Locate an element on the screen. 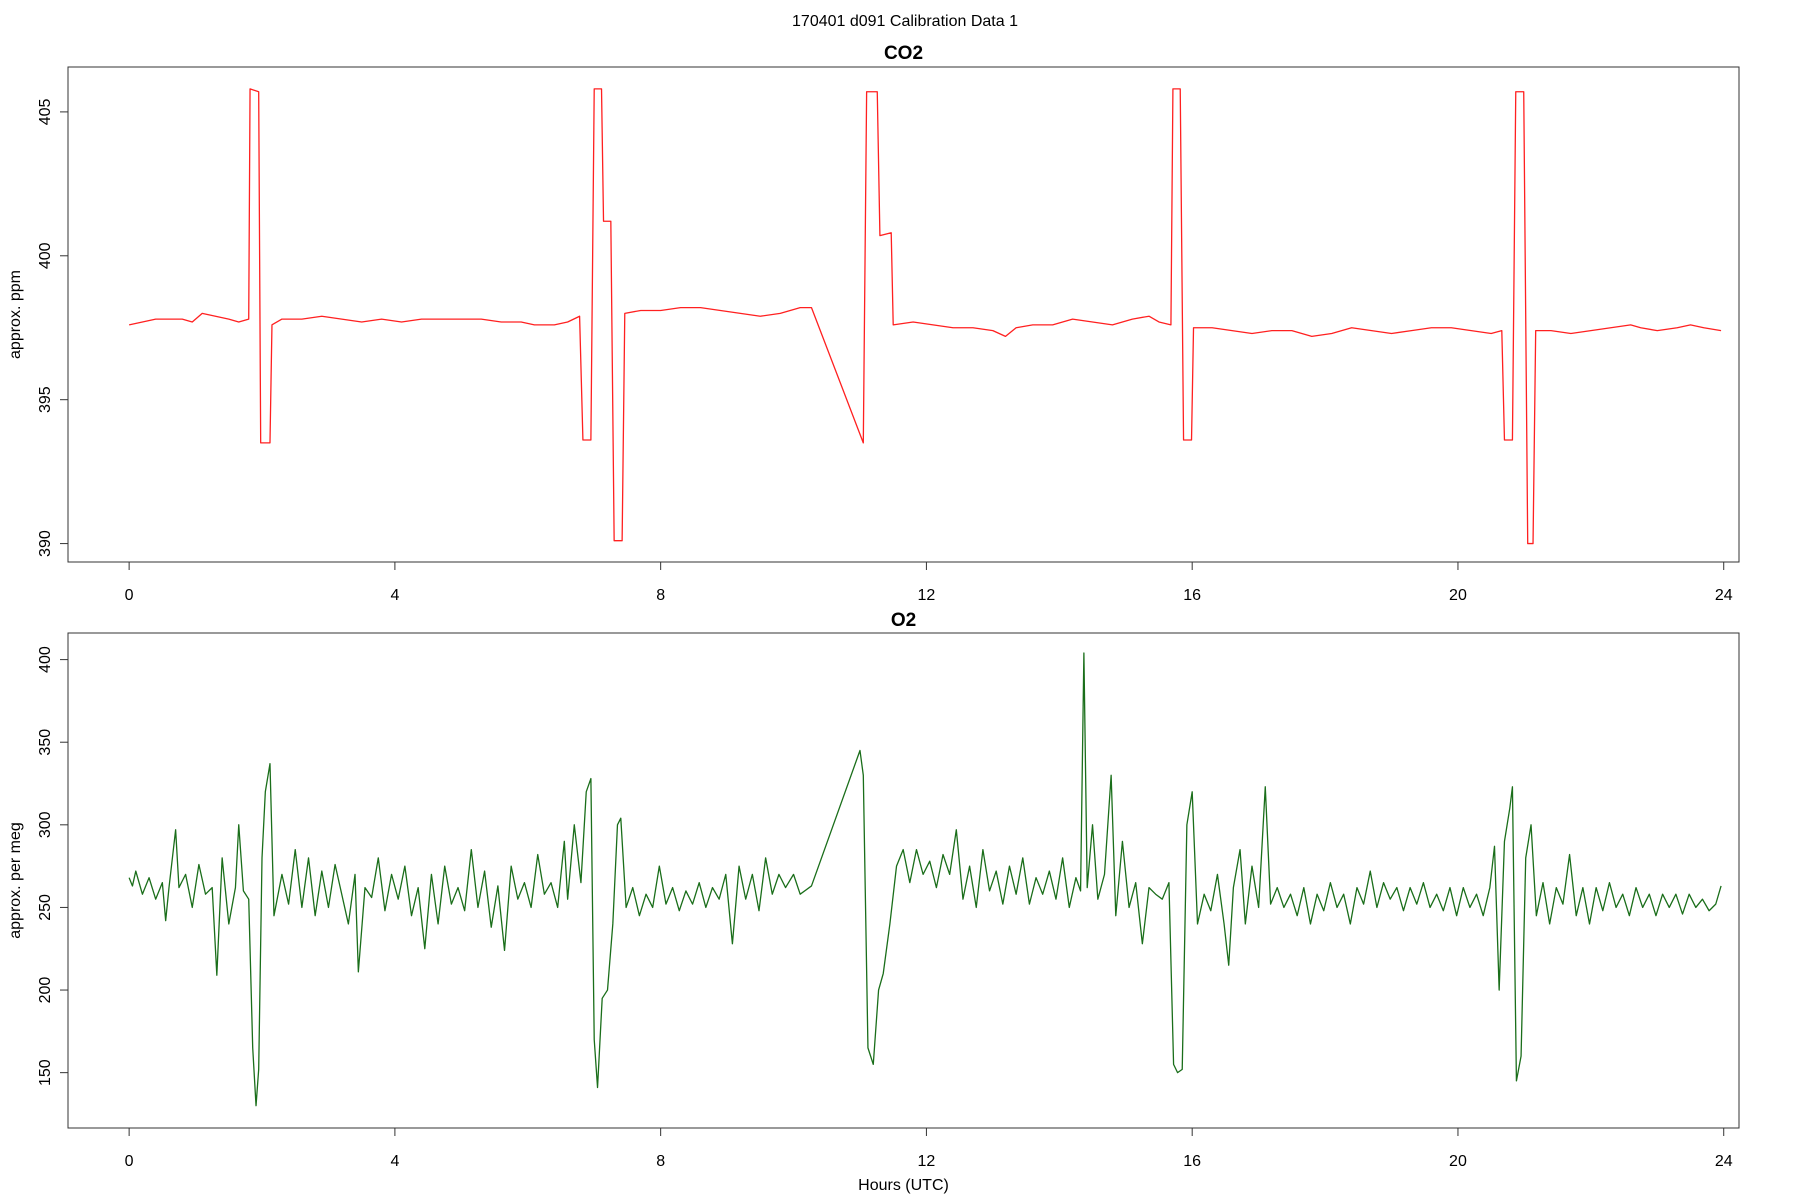 The height and width of the screenshot is (1200, 1800). figure-title: 170401 d091 Calibration Data 1 is located at coordinates (905, 21).